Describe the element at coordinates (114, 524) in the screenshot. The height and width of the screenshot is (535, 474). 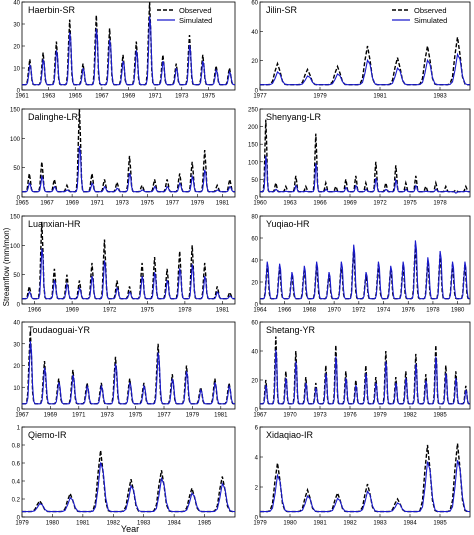
I see `x-tick-label: 1982` at that location.